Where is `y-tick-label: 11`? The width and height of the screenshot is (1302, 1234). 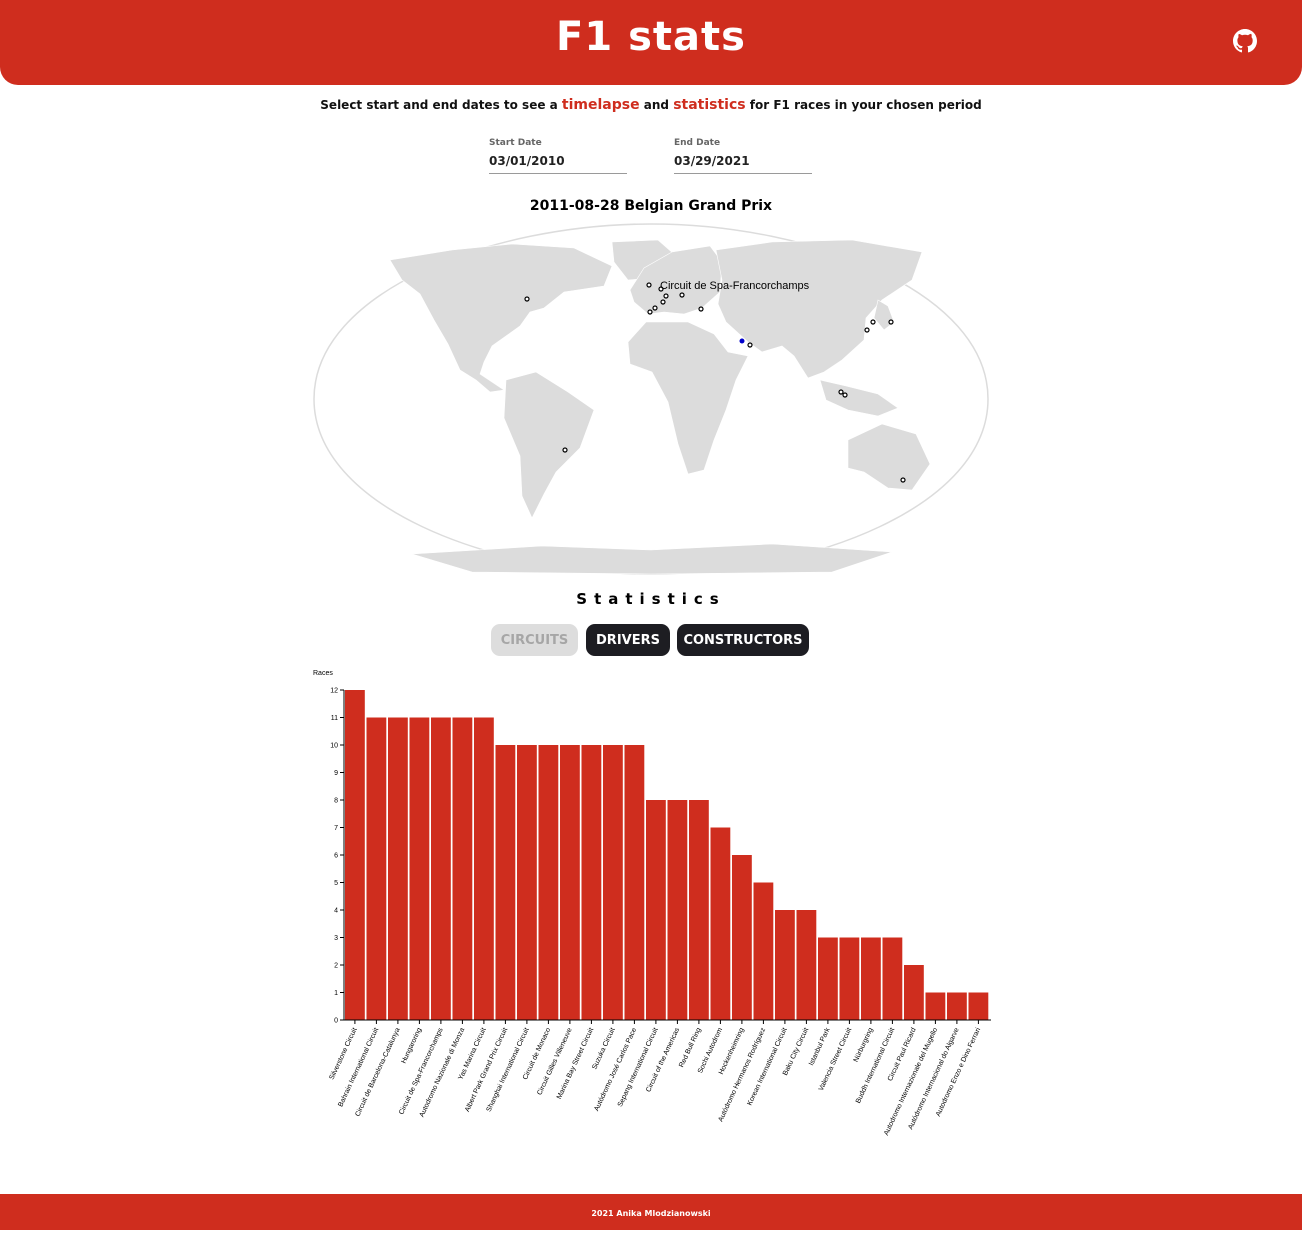 y-tick-label: 11 is located at coordinates (334, 718).